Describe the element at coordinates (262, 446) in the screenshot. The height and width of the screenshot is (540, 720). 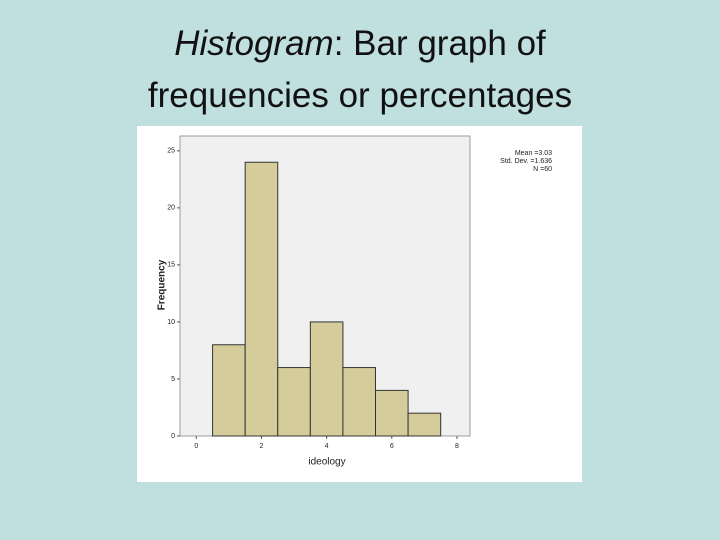
I see `x-tick-label: 2` at that location.